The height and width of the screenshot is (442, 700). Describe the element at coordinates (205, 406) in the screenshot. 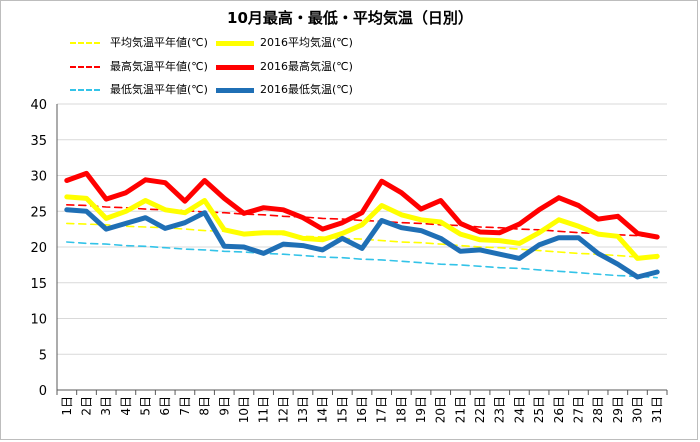

I see `x-tick-label: 8日` at that location.